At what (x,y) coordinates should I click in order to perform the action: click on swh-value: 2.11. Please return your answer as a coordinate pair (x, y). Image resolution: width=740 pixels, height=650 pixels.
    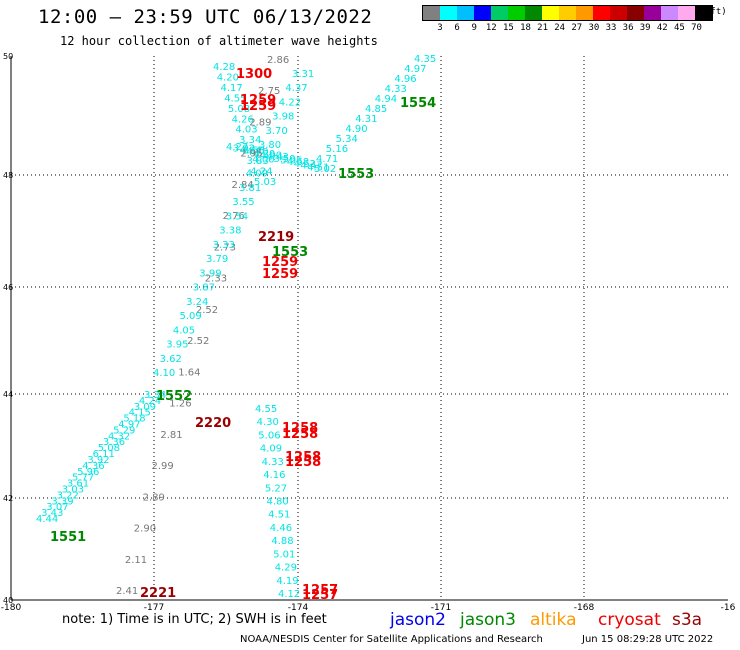
    Looking at the image, I should click on (136, 560).